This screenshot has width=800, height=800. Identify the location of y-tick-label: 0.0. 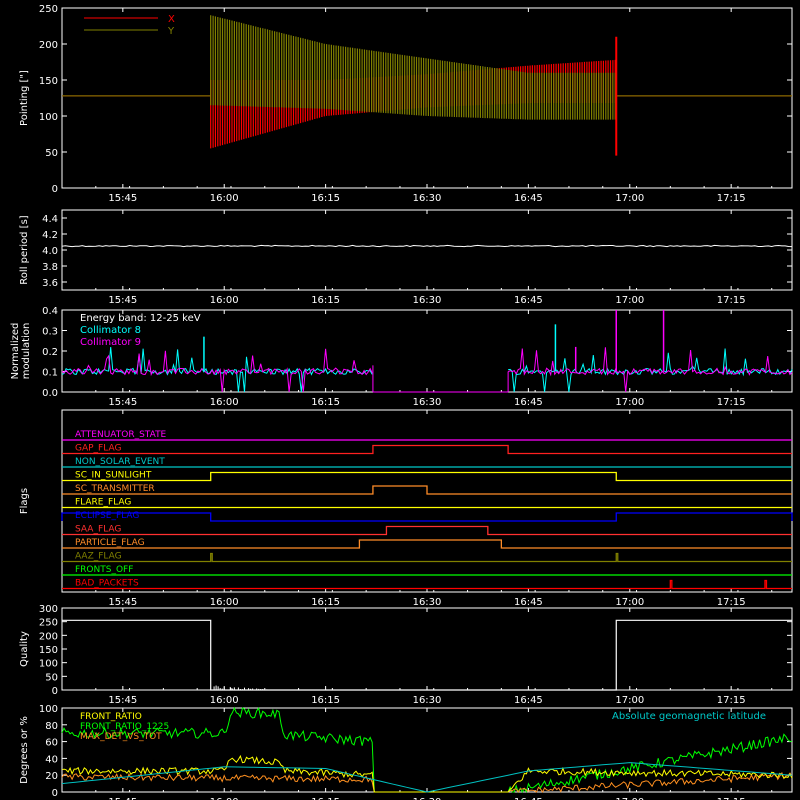
(50, 393).